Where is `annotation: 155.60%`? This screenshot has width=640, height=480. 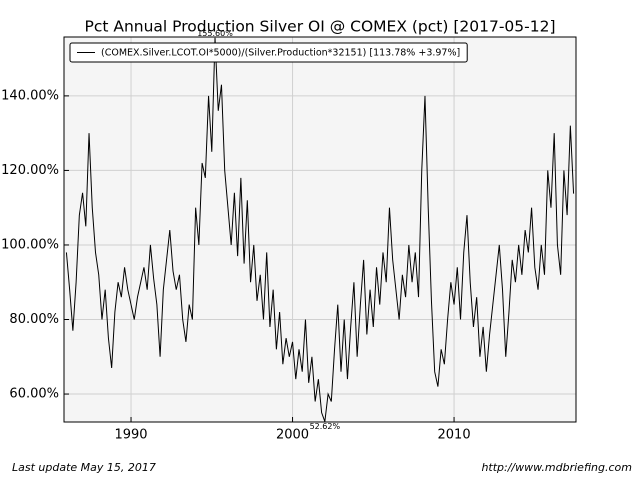
annotation: 155.60% is located at coordinates (215, 33).